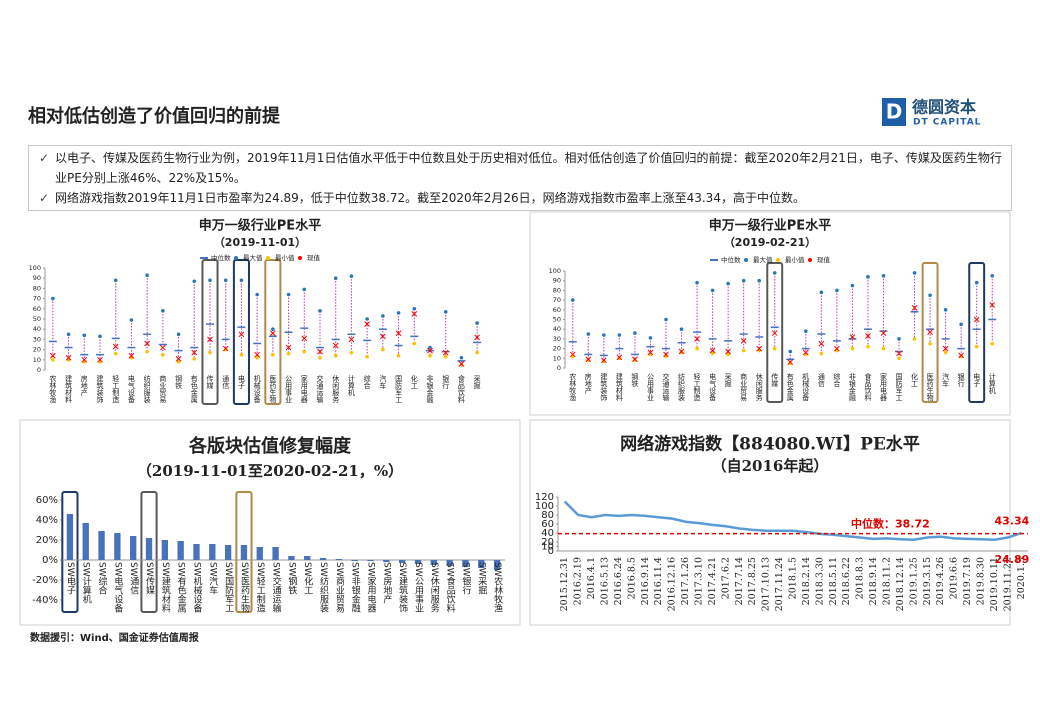  I want to click on x-tick-label: 建筑装饰, so click(100, 389).